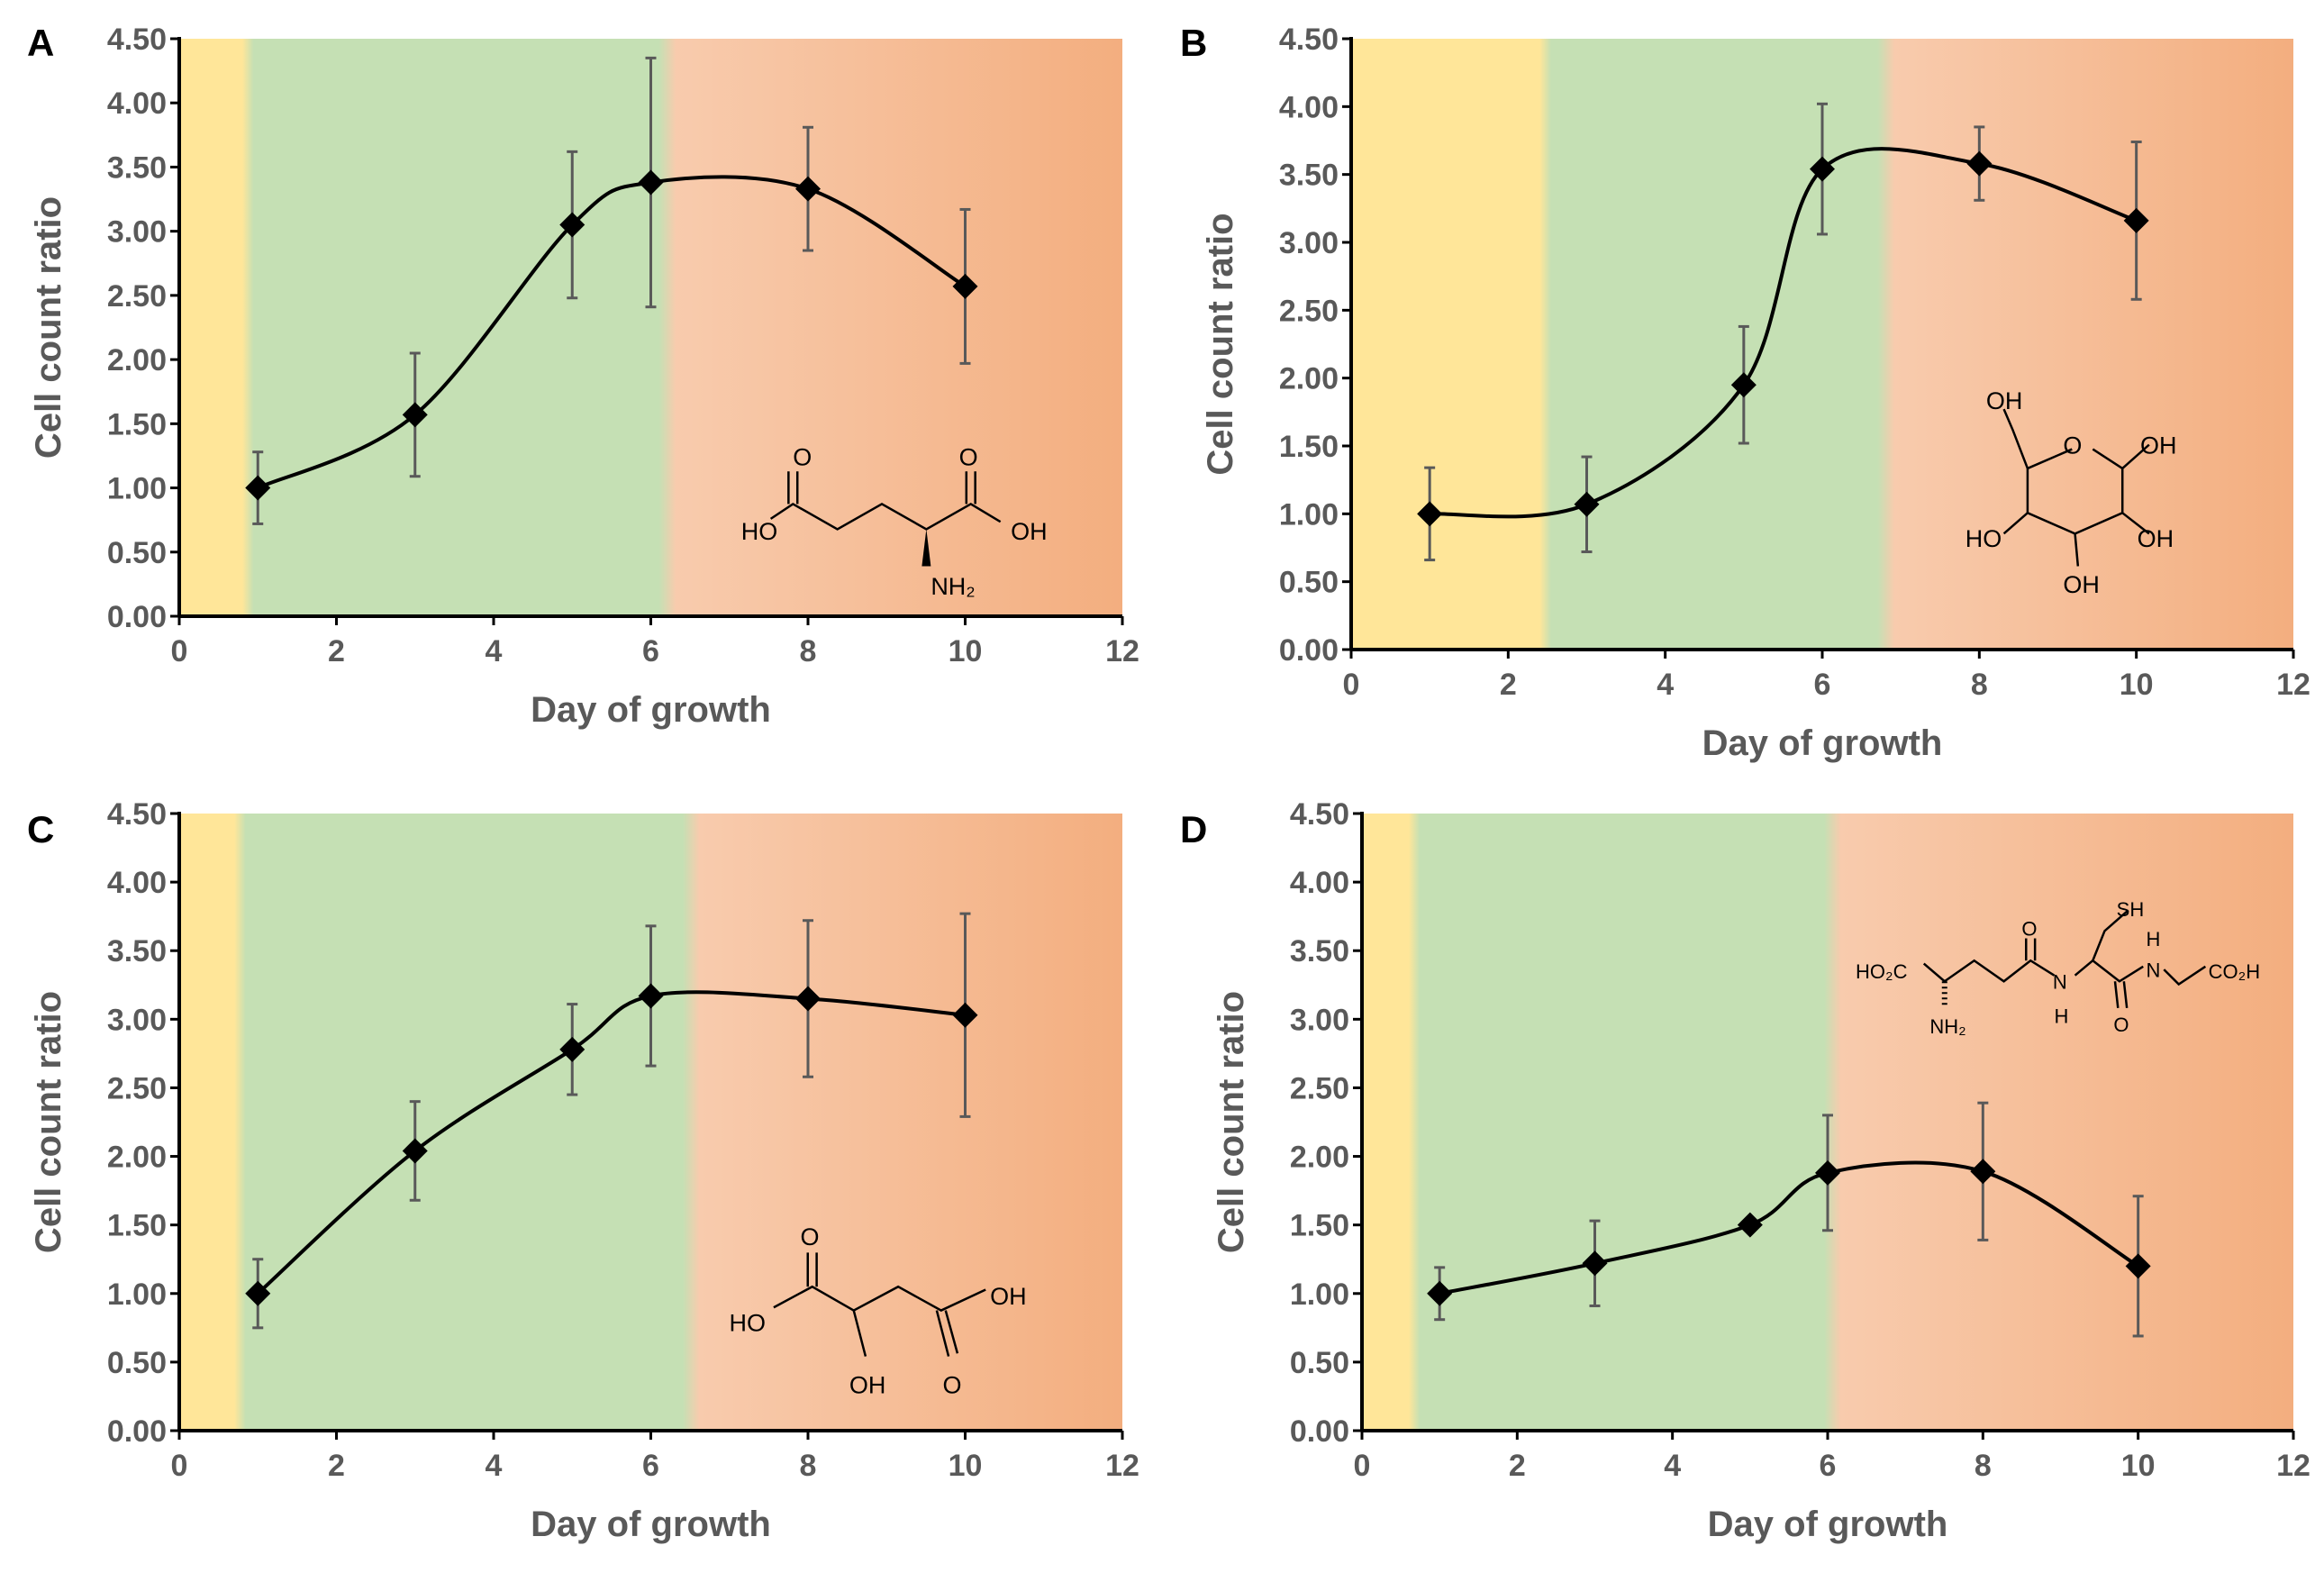 This screenshot has width=2324, height=1573. I want to click on x-tick-label: 12, so click(1122, 651).